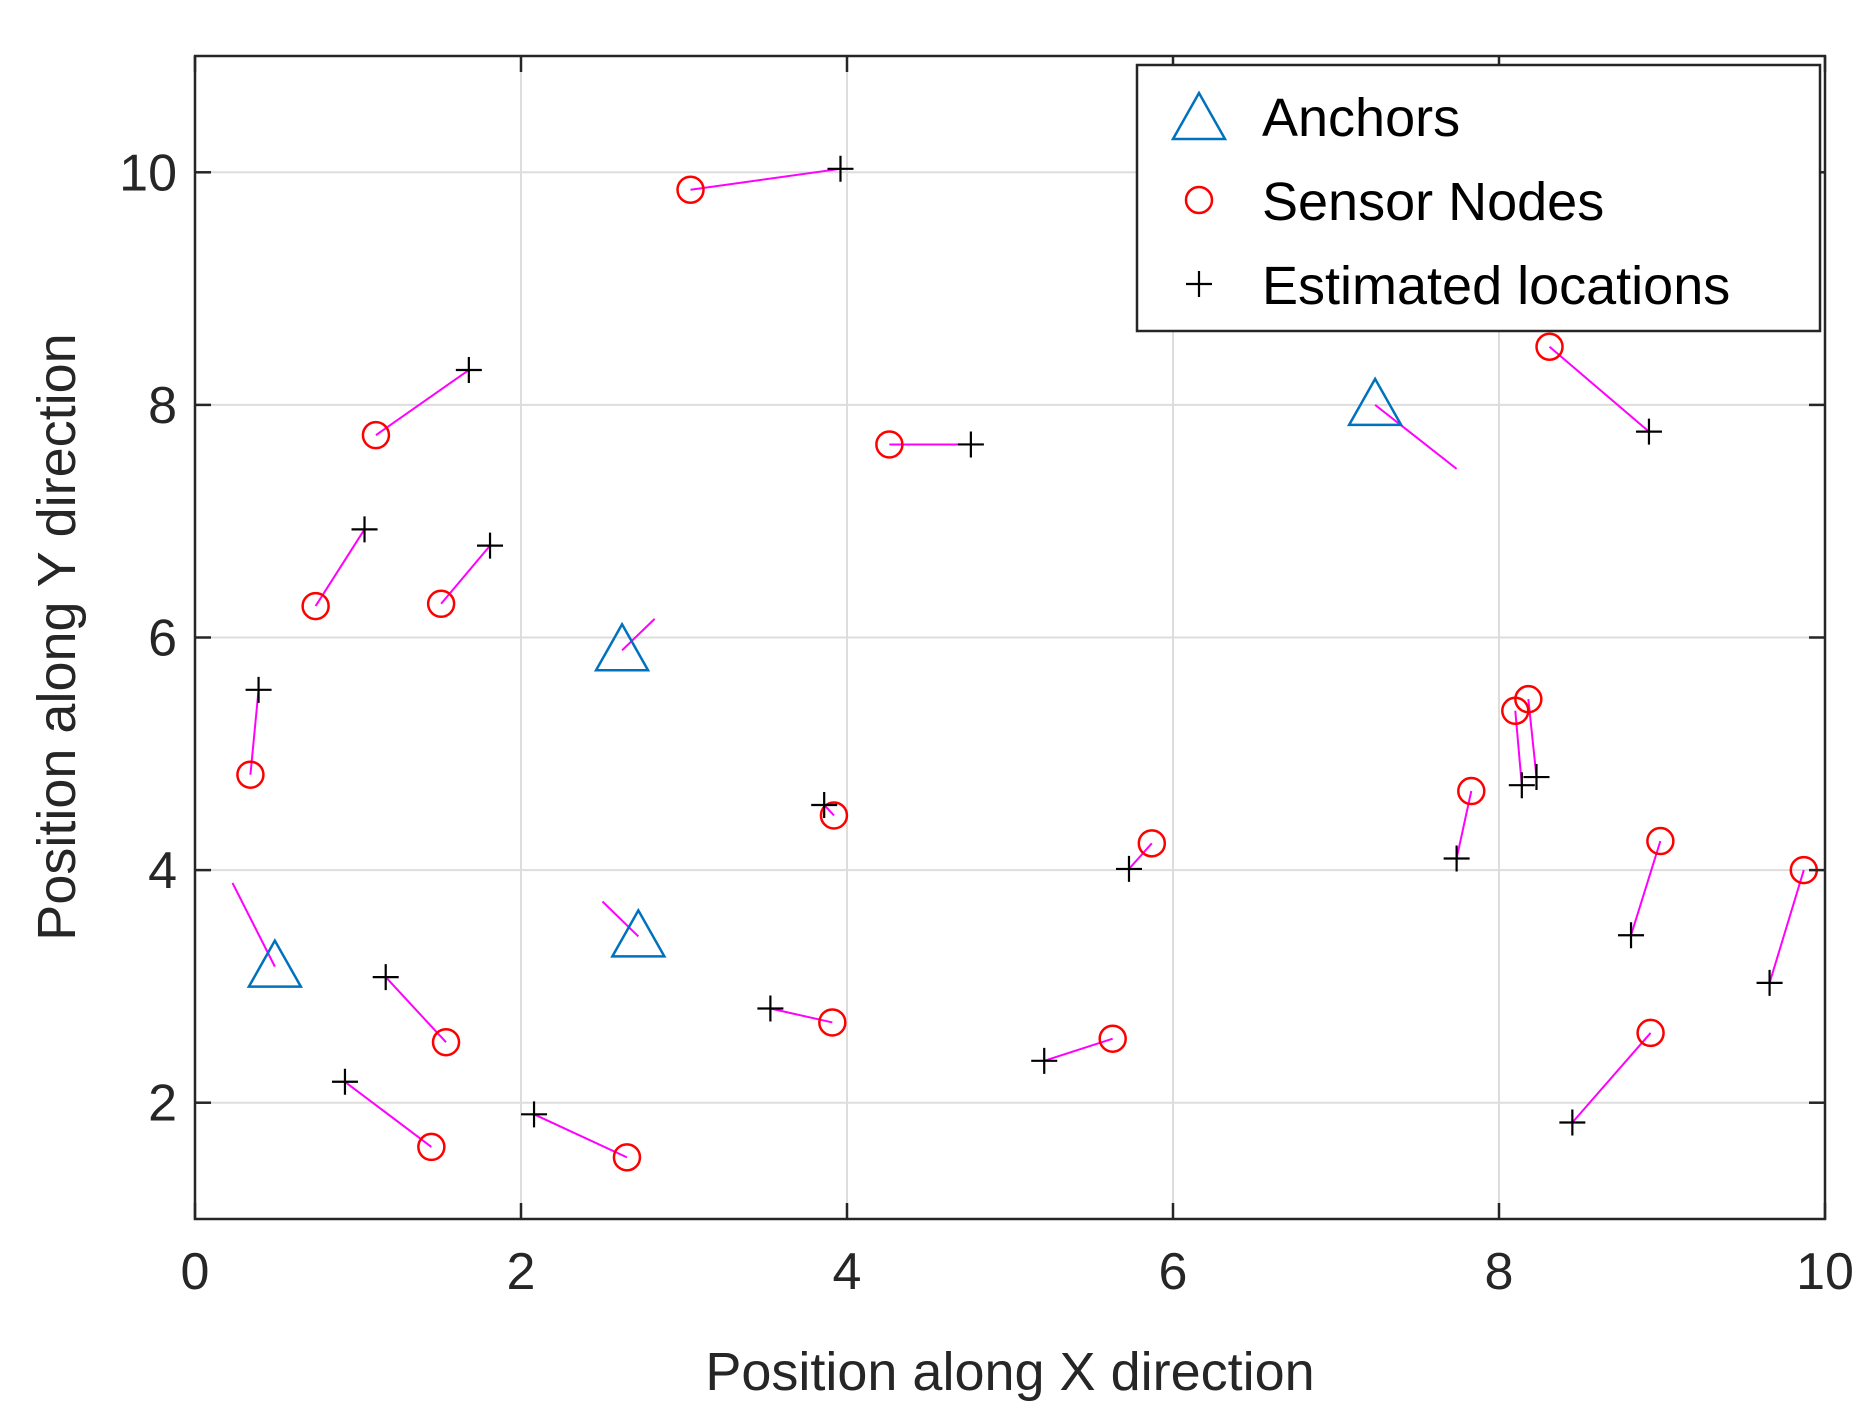 This screenshot has height=1424, width=1864. I want to click on legend-label-estimated-locations: Estimated locations, so click(1496, 286).